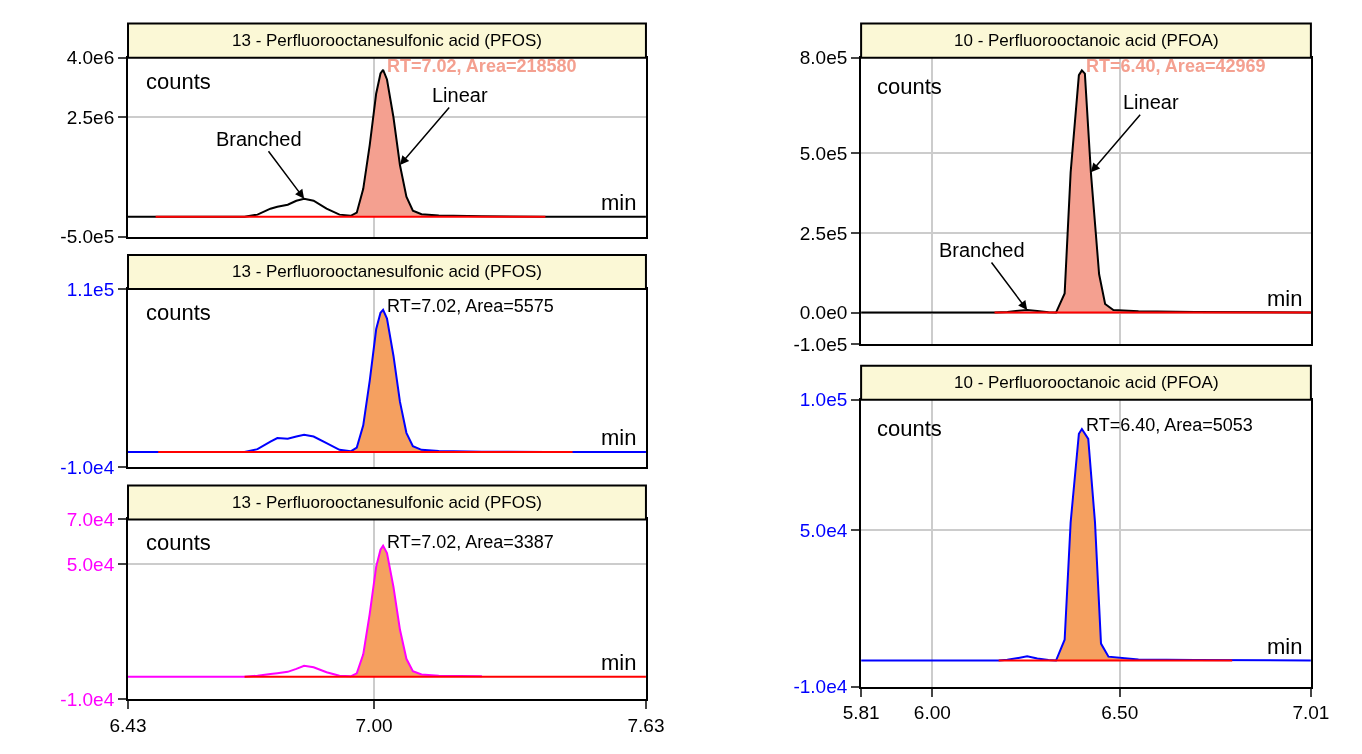 Image resolution: width=1362 pixels, height=754 pixels. I want to click on x-tick-label: 6.50, so click(1120, 713).